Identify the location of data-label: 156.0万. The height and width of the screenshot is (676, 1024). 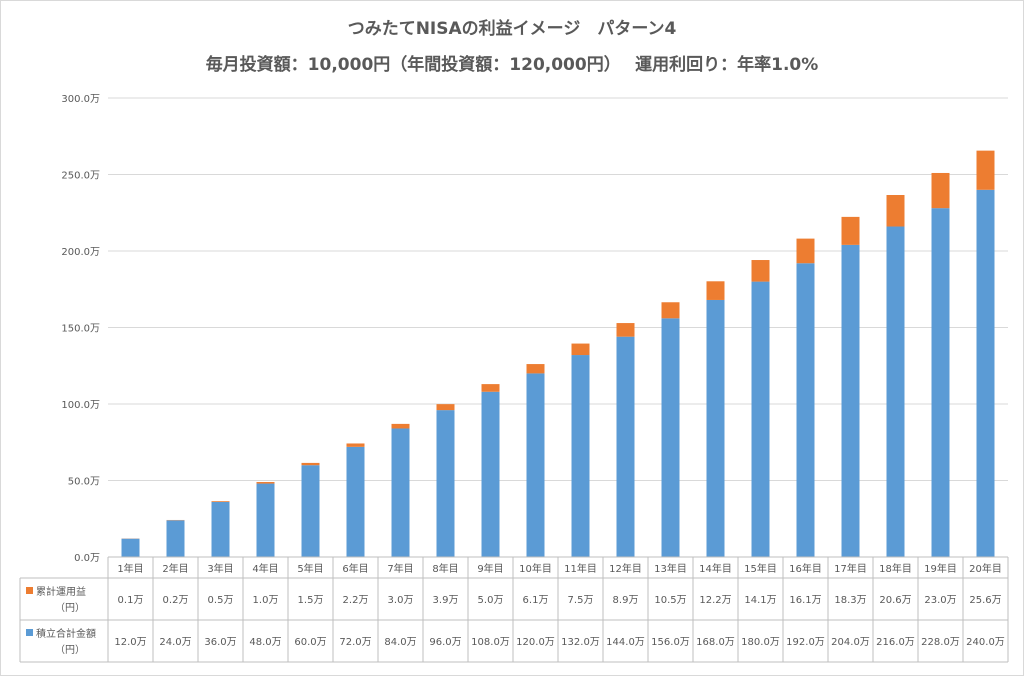
(670, 642).